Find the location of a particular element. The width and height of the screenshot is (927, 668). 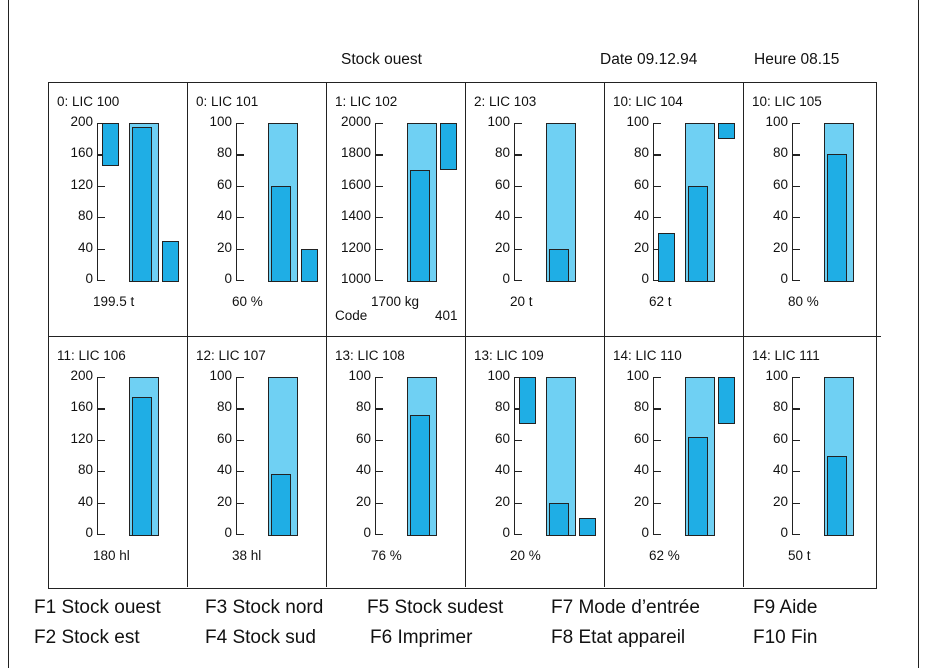

code-value: 401 is located at coordinates (446, 315).